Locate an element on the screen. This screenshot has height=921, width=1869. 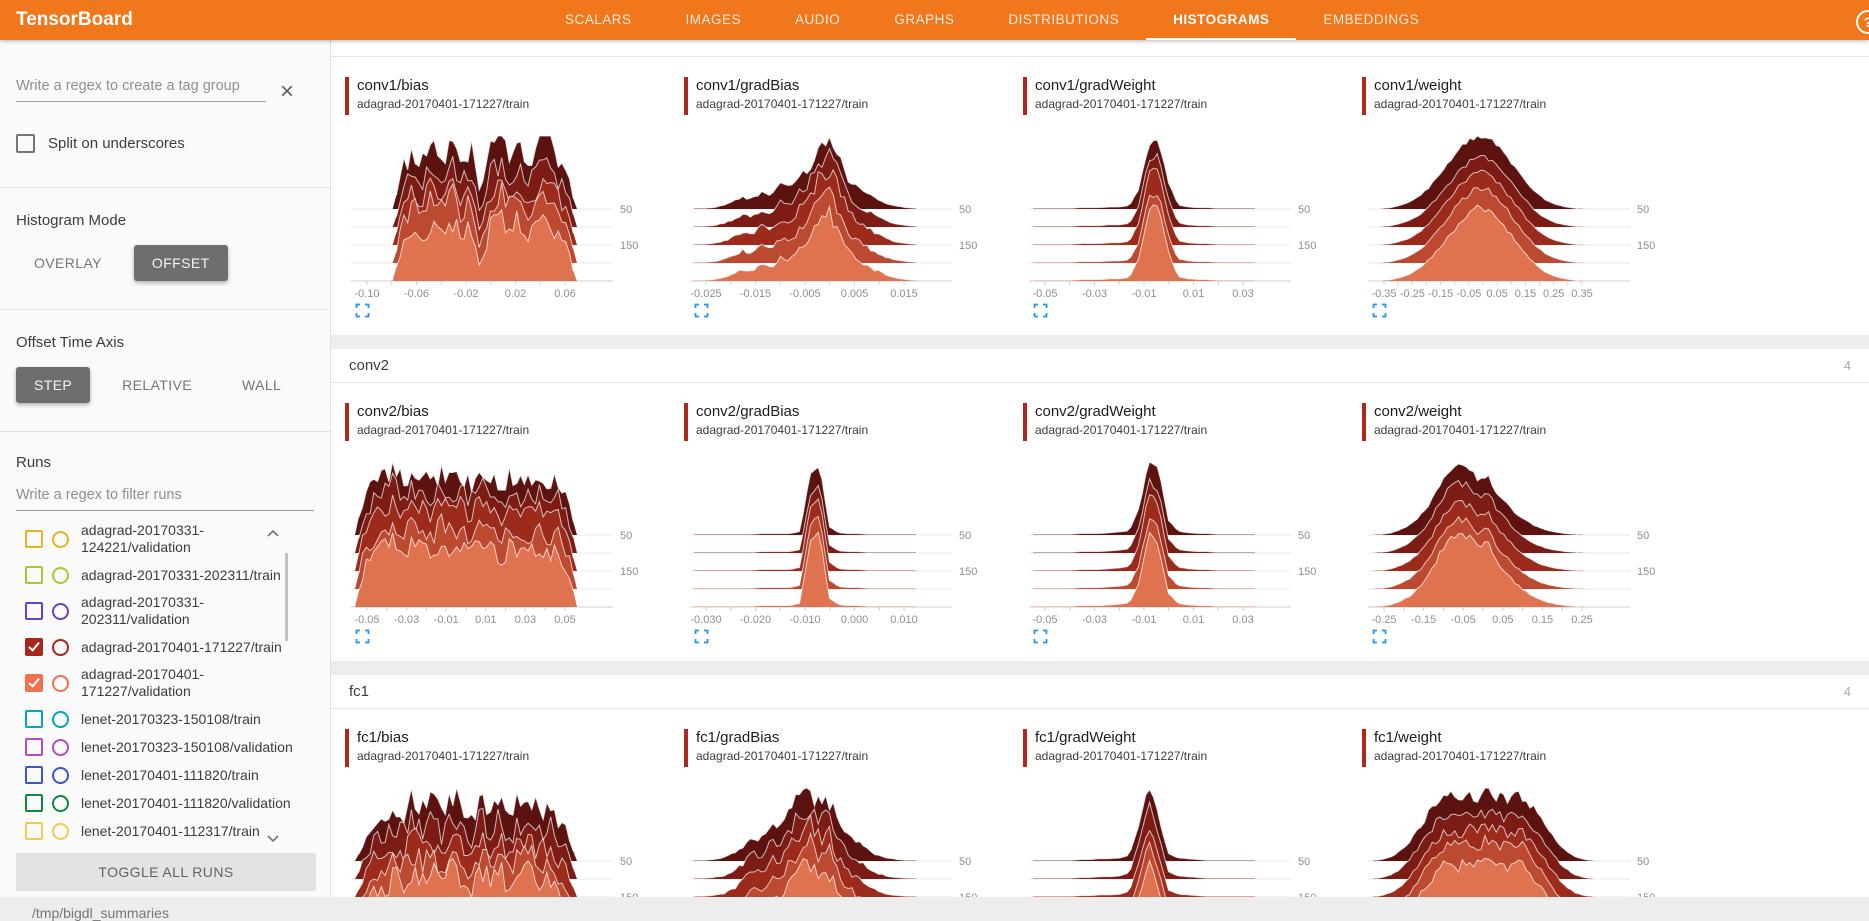
split-underscores-row: Split on underscores is located at coordinates (165, 143).